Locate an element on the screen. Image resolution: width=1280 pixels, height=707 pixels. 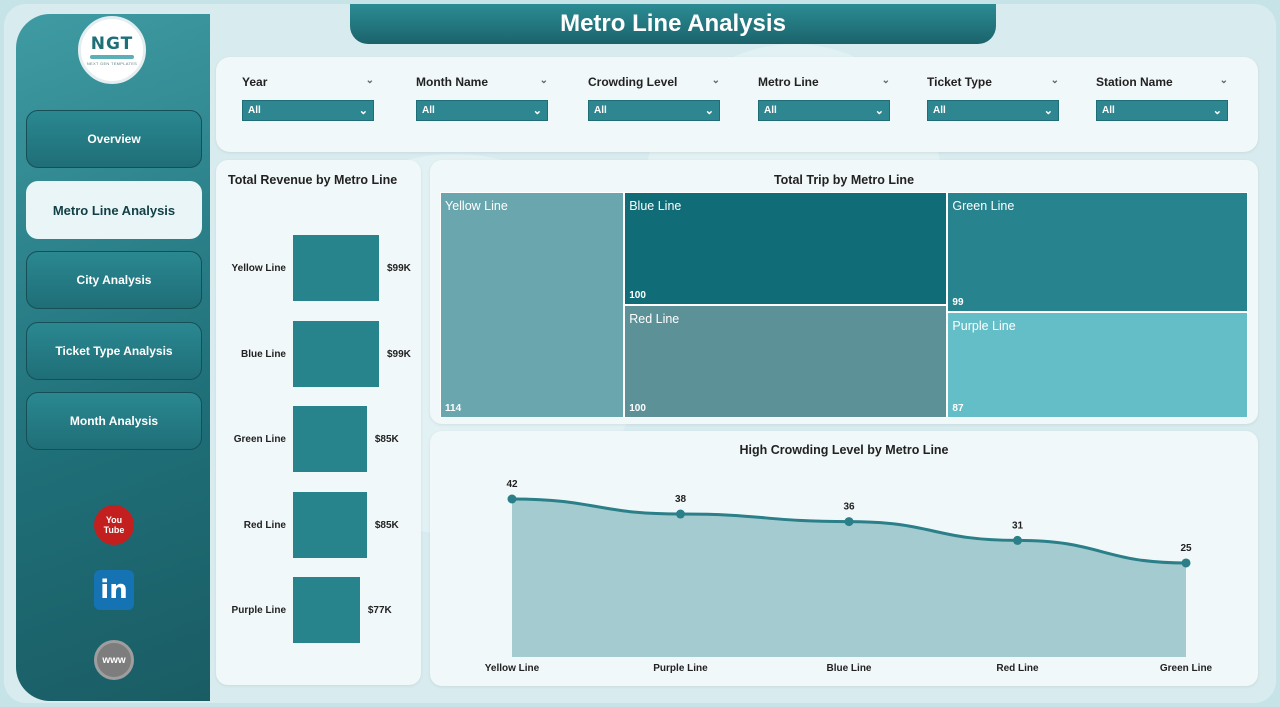
sidebar-item-month-analysis: Month Analysis is located at coordinates (114, 421).